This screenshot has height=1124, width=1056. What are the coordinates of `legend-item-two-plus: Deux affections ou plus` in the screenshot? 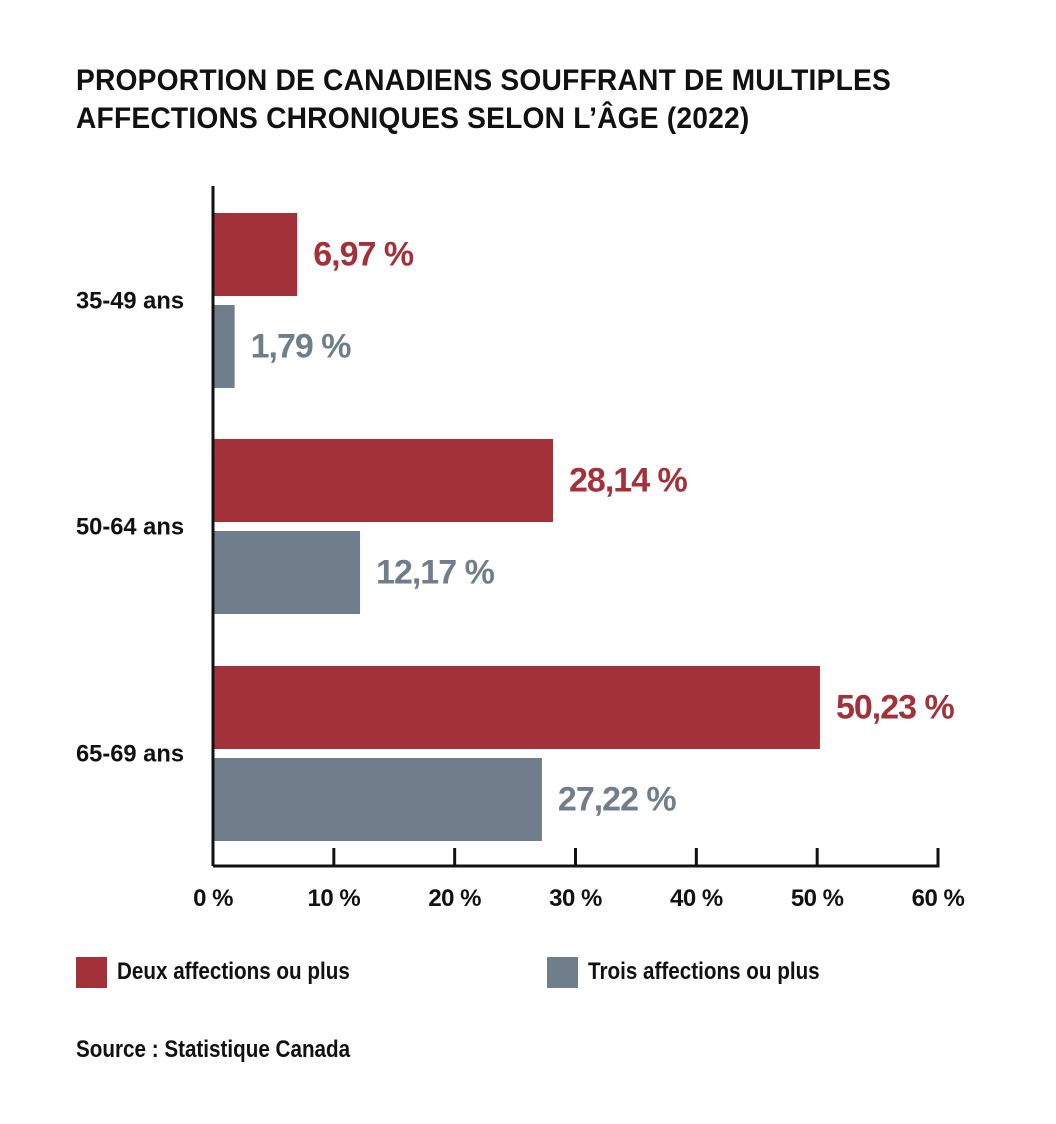 It's located at (232, 972).